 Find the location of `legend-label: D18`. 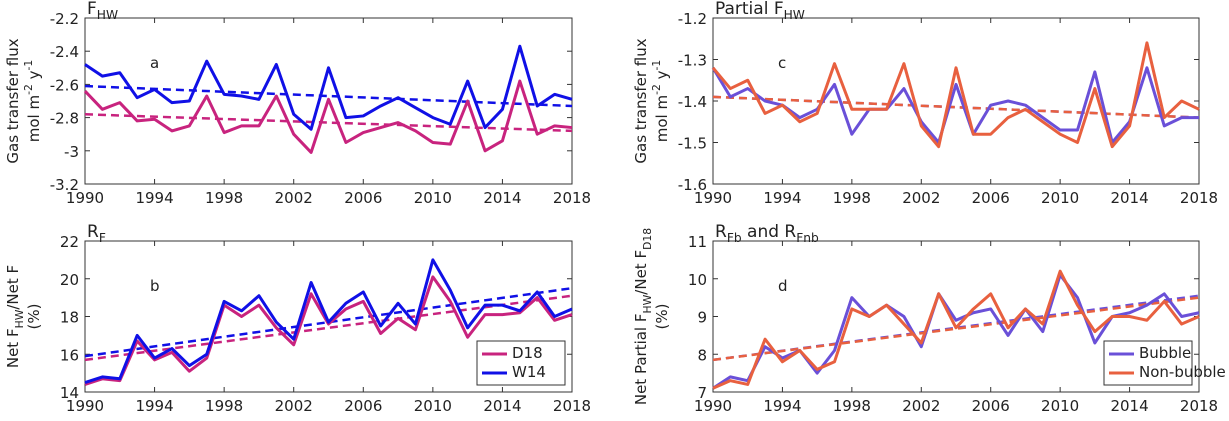

legend-label: D18 is located at coordinates (527, 353).